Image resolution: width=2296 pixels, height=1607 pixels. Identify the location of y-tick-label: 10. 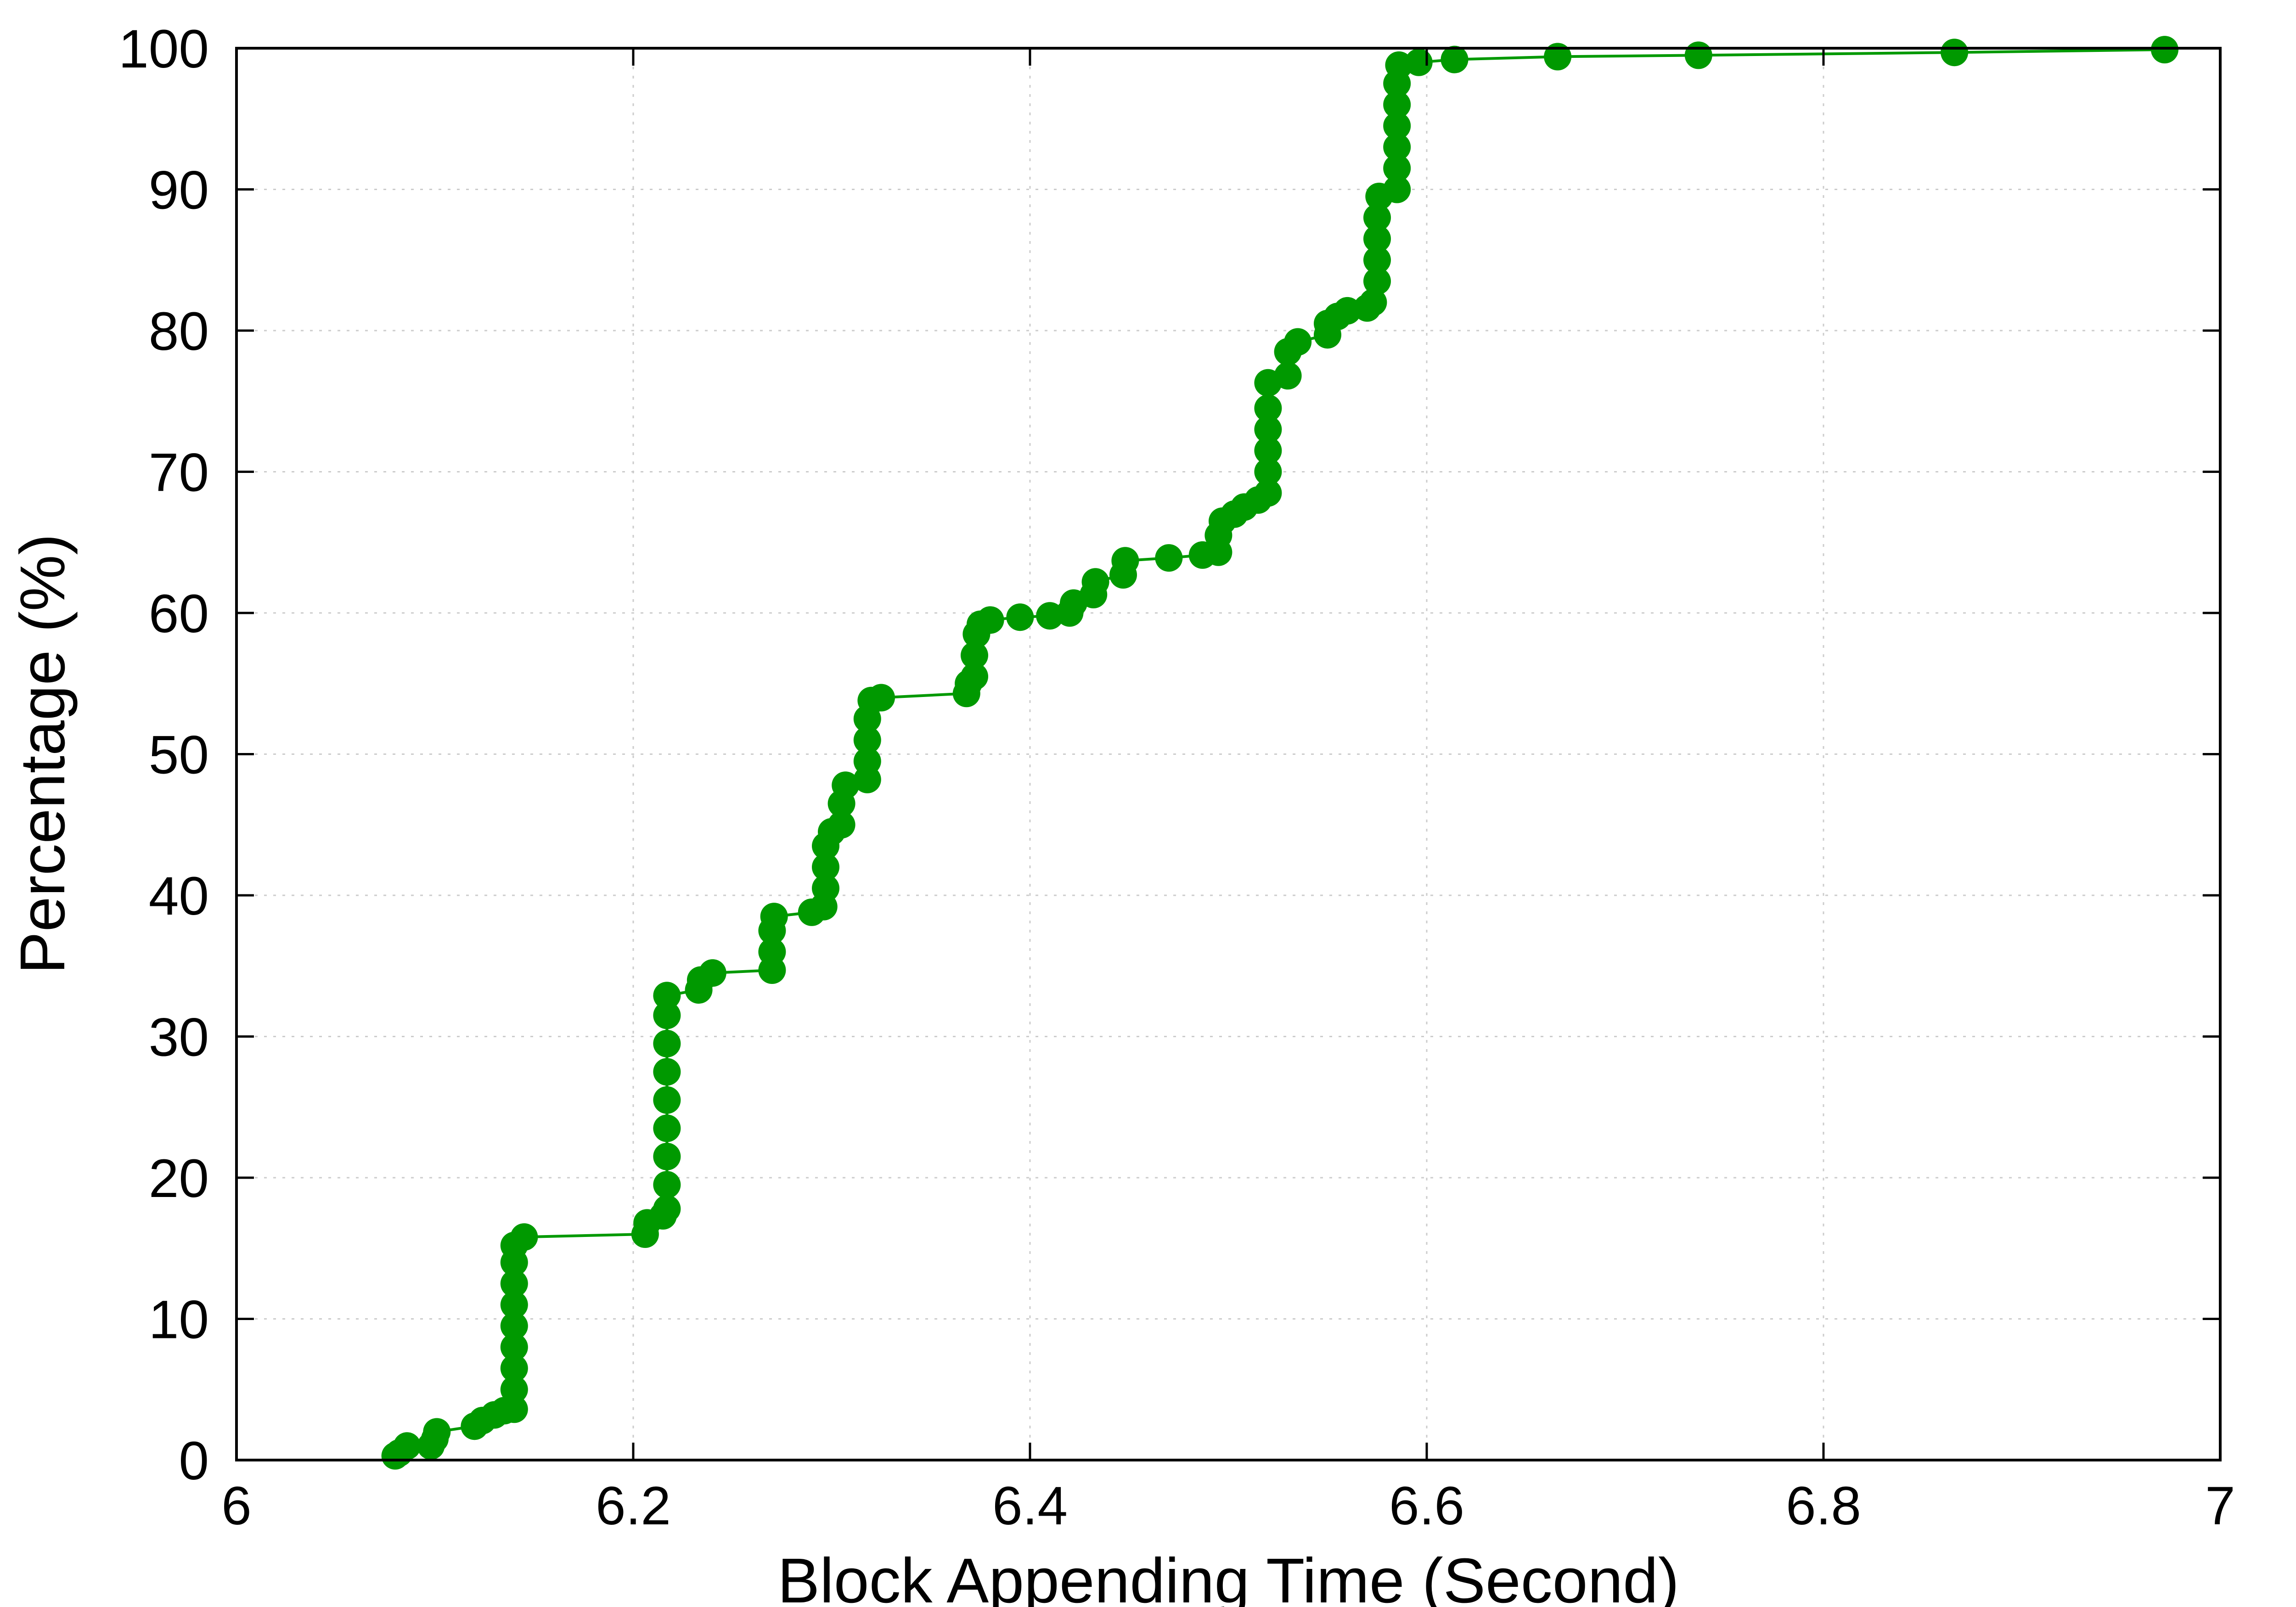
(179, 1320).